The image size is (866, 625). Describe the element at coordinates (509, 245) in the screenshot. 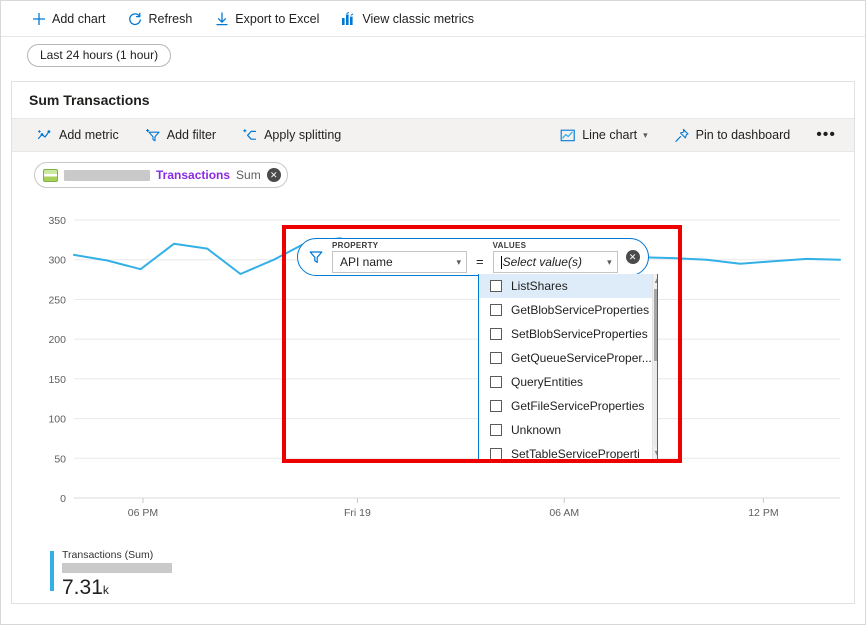

I see `values-label: VALUES` at that location.